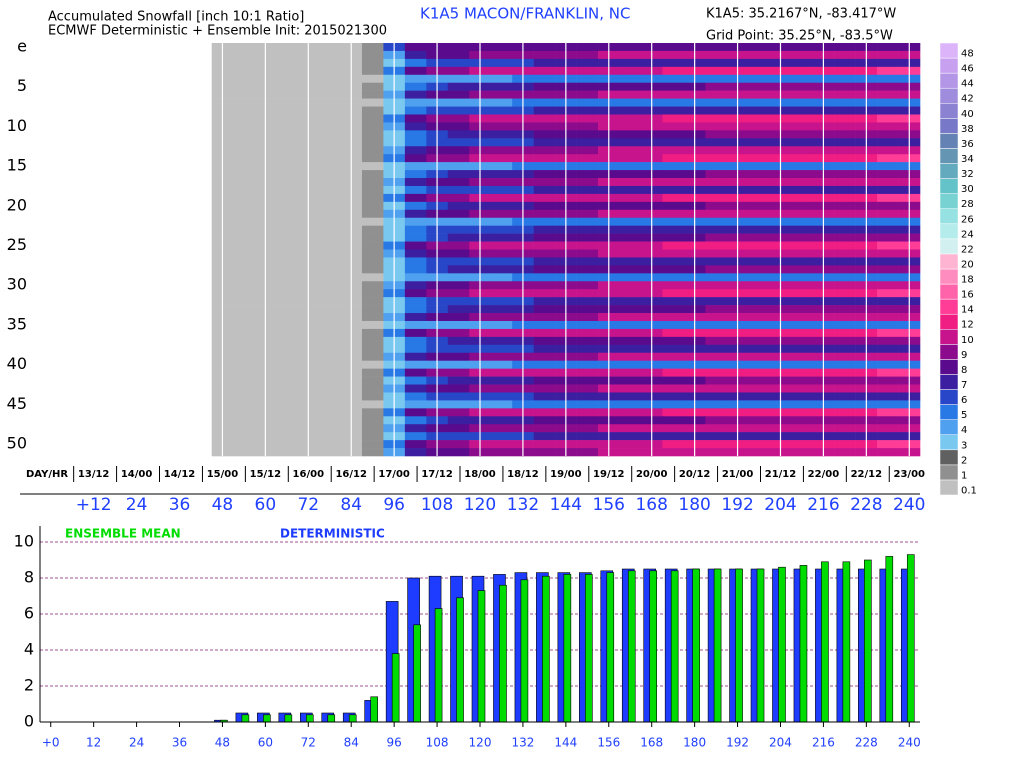 The image size is (1024, 768). Describe the element at coordinates (967, 295) in the screenshot. I see `colorbar-label: 16` at that location.